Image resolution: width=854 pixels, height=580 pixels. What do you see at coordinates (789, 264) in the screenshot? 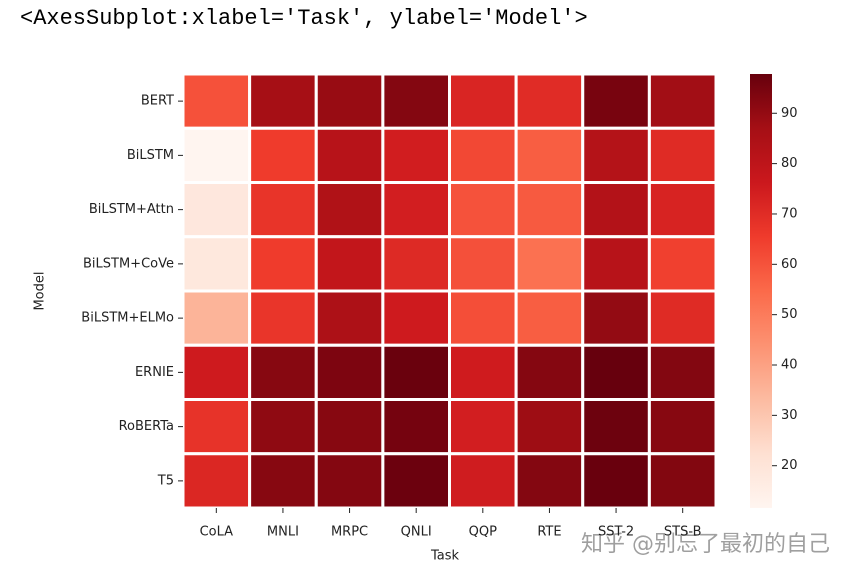
I see `colorbar-tick-label: 60` at bounding box center [789, 264].